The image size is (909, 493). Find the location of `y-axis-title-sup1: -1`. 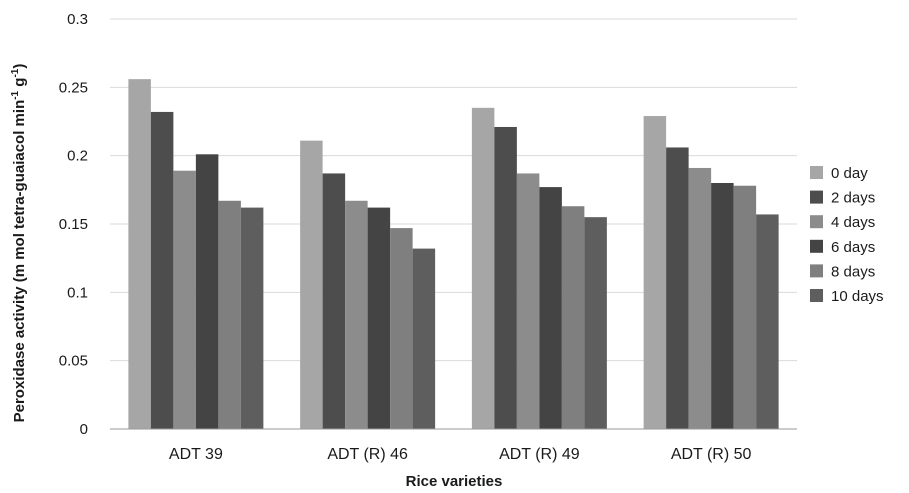

y-axis-title-sup1: -1 is located at coordinates (15, 94).